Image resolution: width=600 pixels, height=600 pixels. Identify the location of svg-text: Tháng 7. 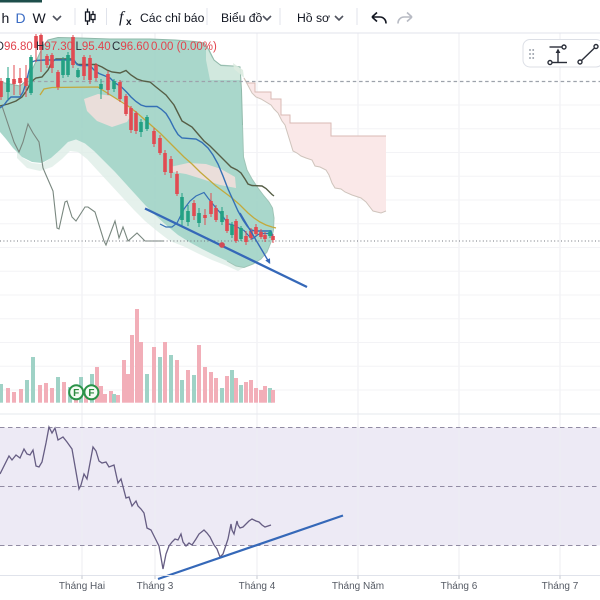
(560, 586).